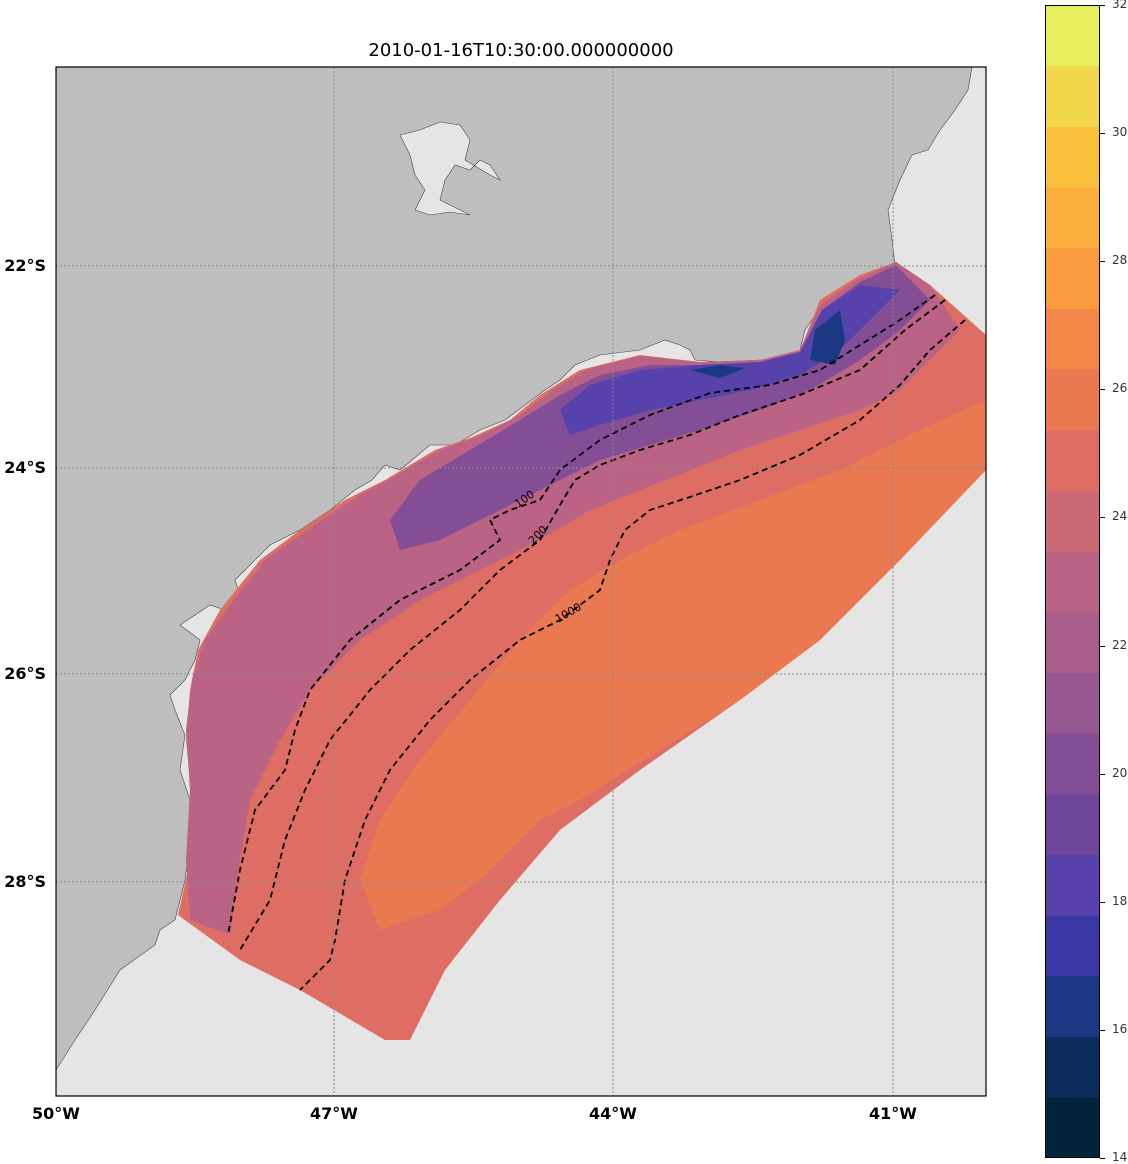 The height and width of the screenshot is (1164, 1128). I want to click on colorbar-tick-label: 18, so click(1120, 900).